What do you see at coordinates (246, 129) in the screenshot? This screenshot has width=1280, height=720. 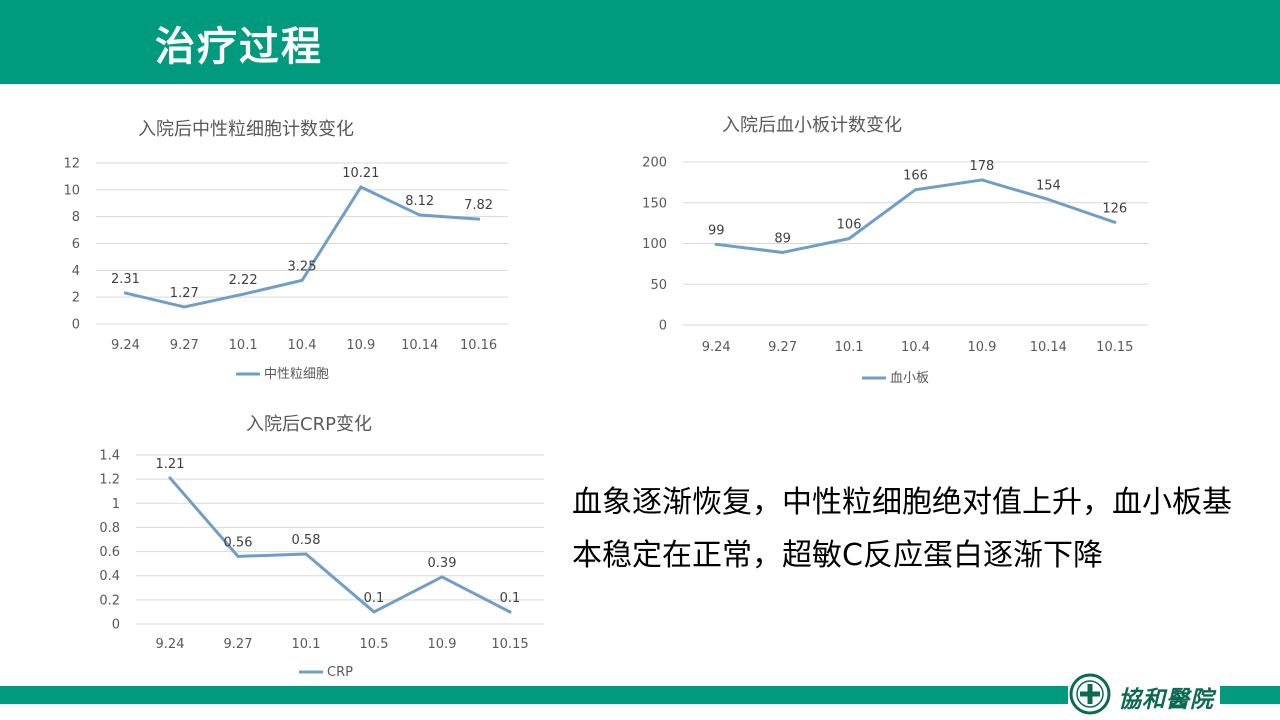 I see `chart-title: 入院后中性粒细胞计数变化` at bounding box center [246, 129].